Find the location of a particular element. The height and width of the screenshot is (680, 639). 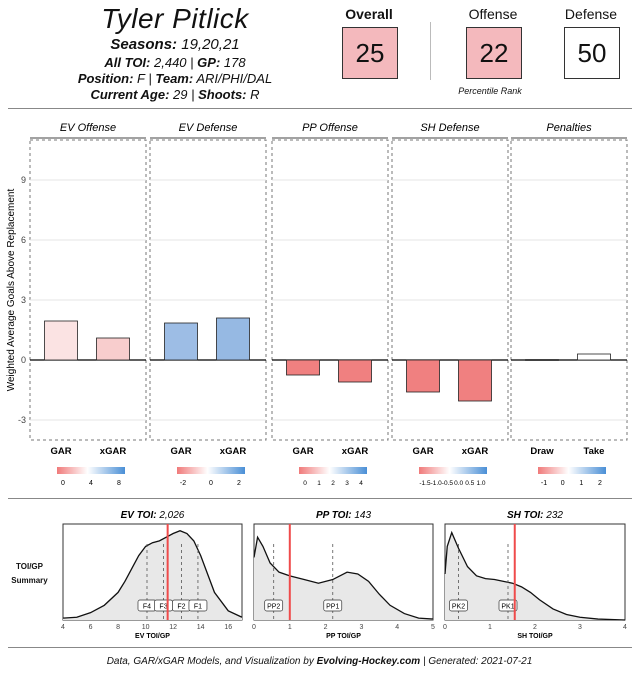

position-value: F is located at coordinates (141, 78).